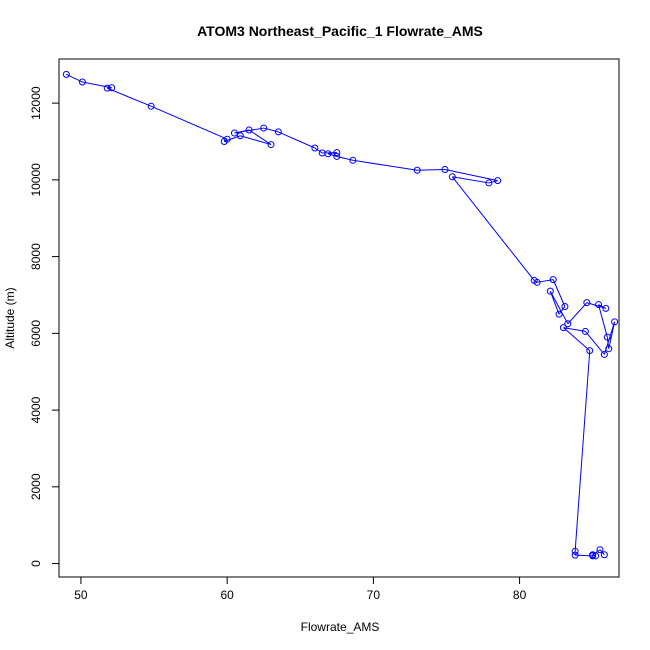 This screenshot has height=650, width=650. What do you see at coordinates (81, 595) in the screenshot?
I see `x-tick-label: 50` at bounding box center [81, 595].